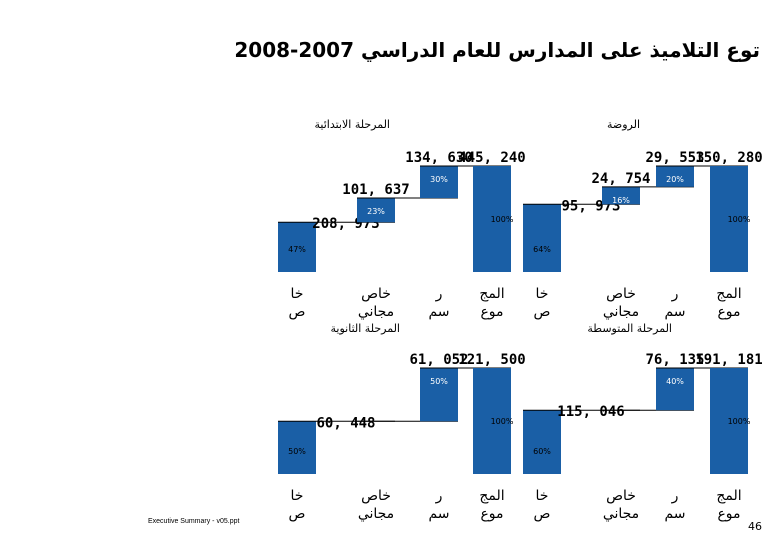 This screenshot has height=540, width=780. What do you see at coordinates (728, 360) in the screenshot?
I see `value-label: 191, 181` at bounding box center [728, 360].